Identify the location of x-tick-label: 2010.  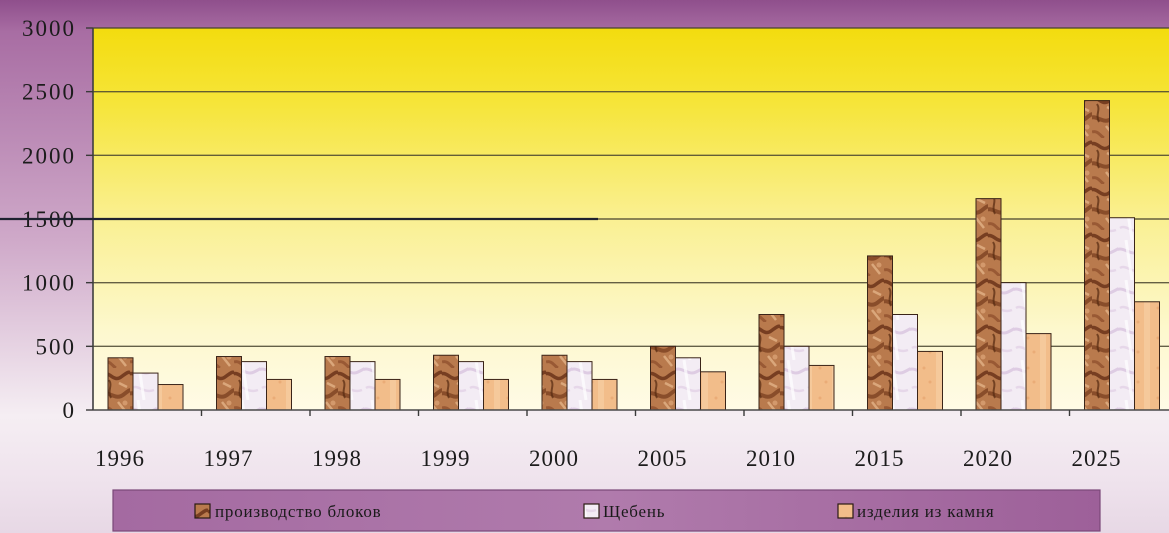
(771, 458).